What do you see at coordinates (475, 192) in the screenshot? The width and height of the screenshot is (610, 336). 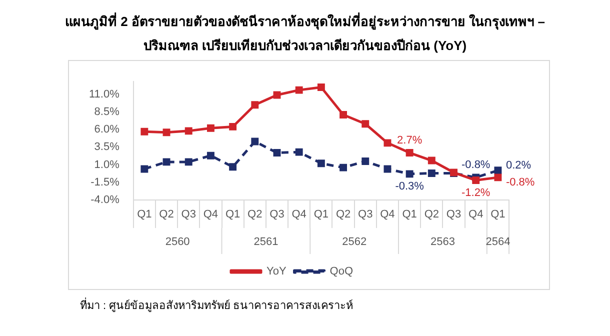 I see `data-label: -1.2%` at bounding box center [475, 192].